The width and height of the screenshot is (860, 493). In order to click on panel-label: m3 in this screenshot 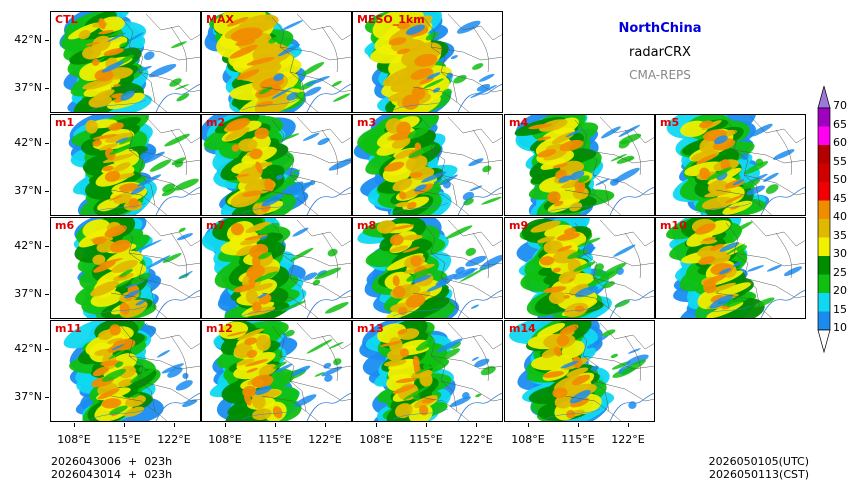, I will do `click(367, 122)`.